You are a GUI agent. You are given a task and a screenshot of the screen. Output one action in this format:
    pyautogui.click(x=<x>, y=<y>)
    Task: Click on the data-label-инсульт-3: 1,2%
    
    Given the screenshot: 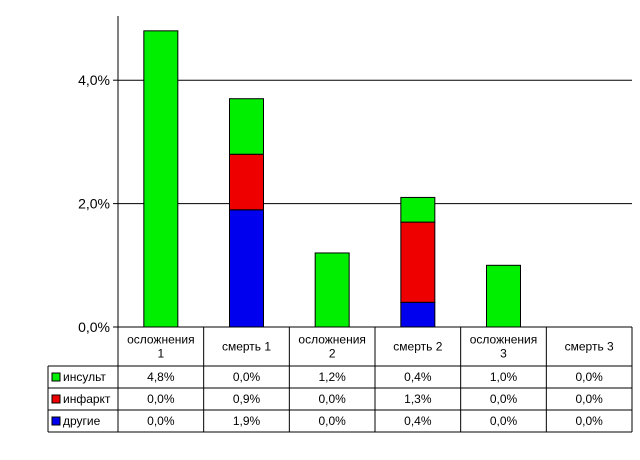 What is the action you would take?
    pyautogui.click(x=332, y=377)
    